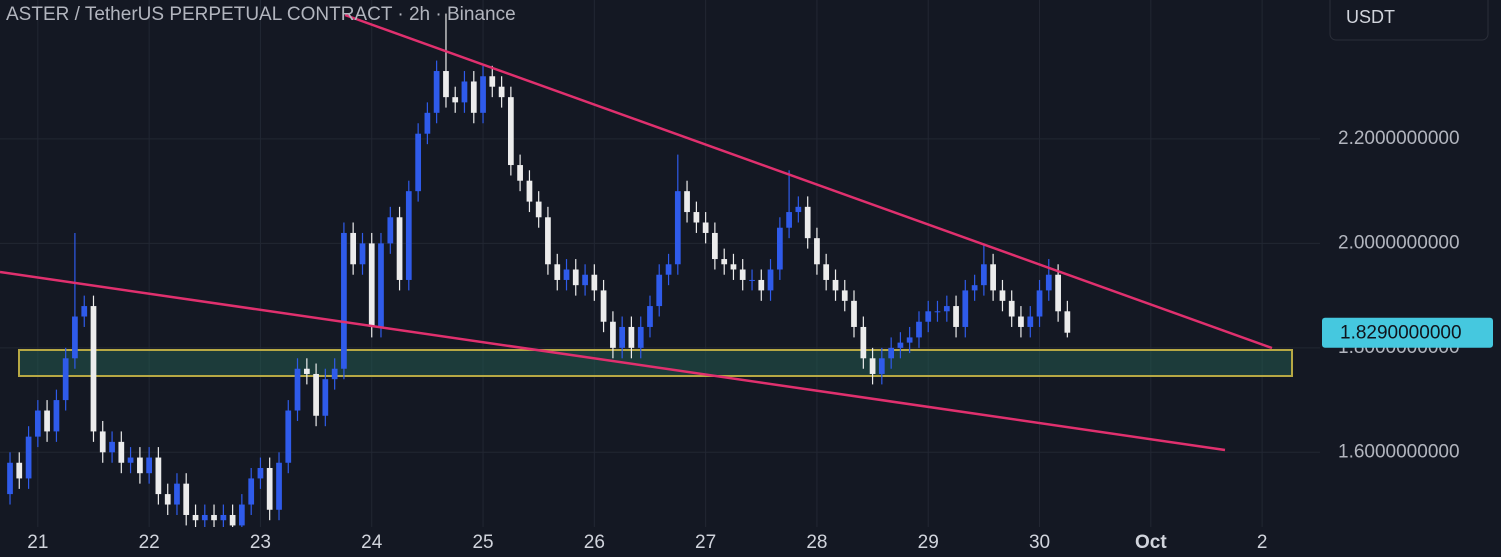 This screenshot has height=557, width=1501. Describe the element at coordinates (482, 542) in the screenshot. I see `x-tick-label: 25` at that location.